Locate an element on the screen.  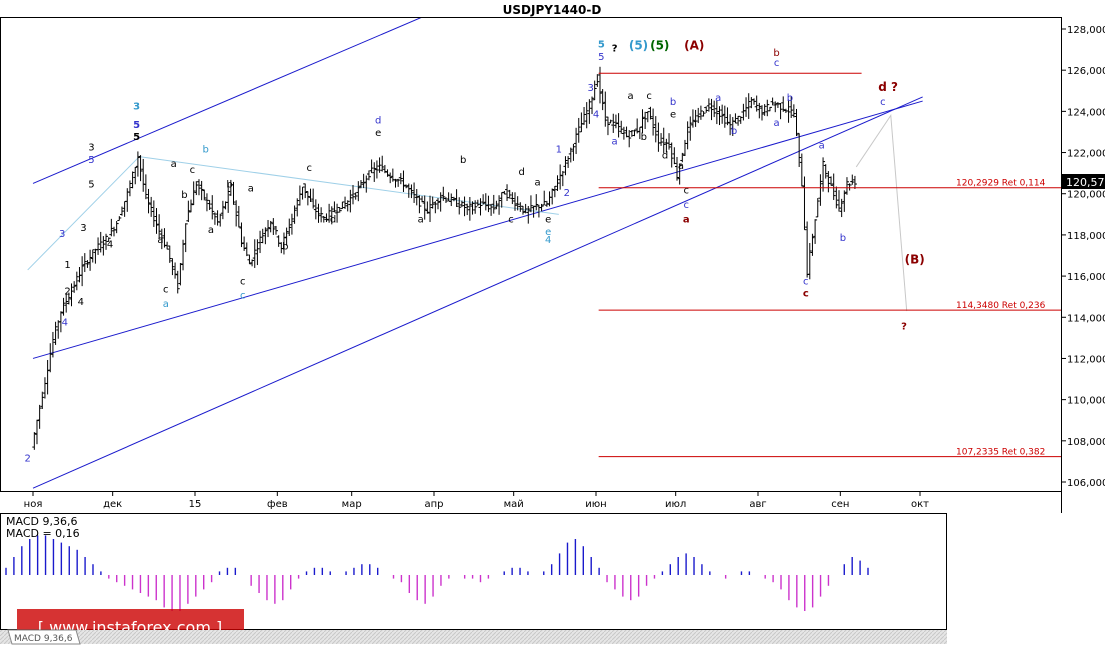
x-tick-label: ноя is located at coordinates (33, 504).